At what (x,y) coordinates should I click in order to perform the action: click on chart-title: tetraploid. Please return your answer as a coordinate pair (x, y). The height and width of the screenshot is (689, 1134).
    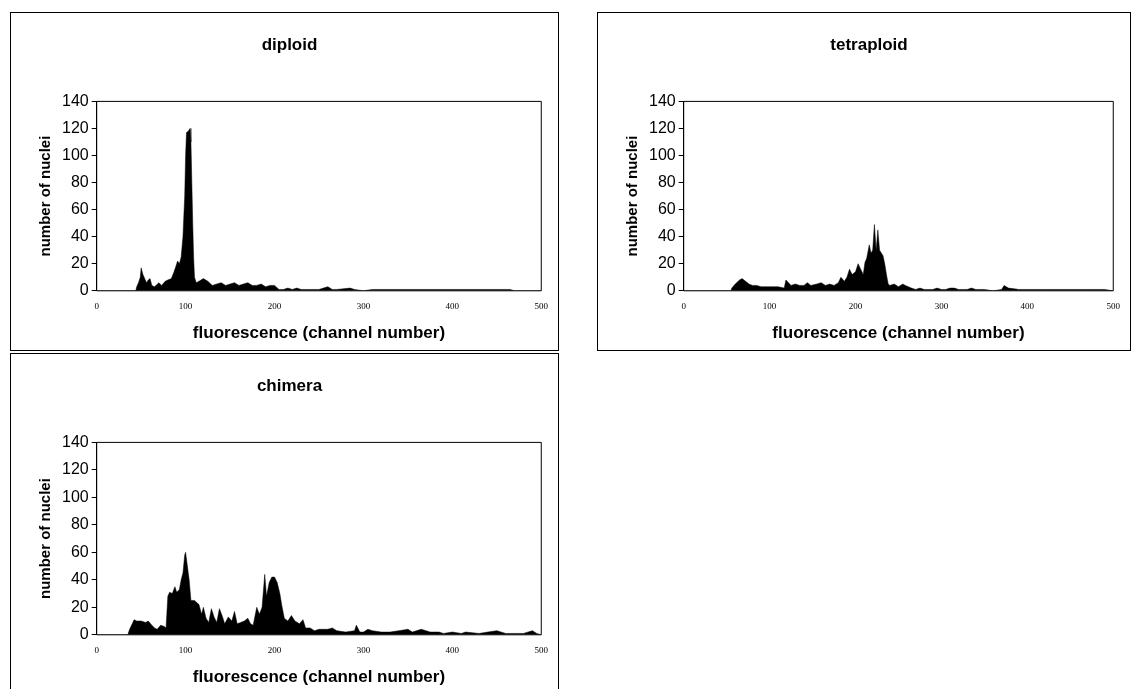
    Looking at the image, I should click on (869, 44).